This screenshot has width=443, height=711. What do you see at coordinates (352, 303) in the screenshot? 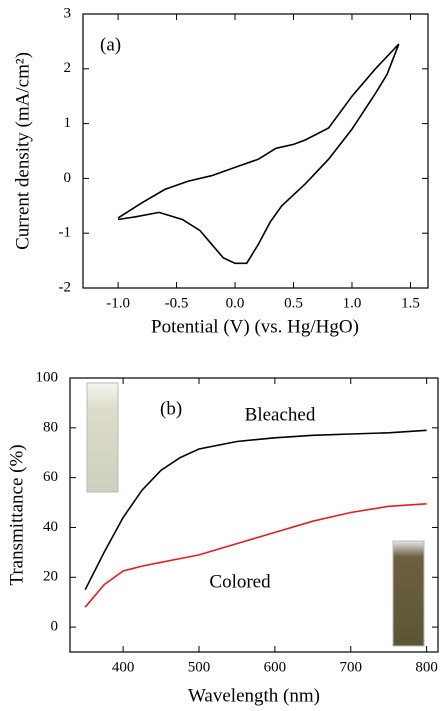
I see `x-tick-label: 1.0` at bounding box center [352, 303].